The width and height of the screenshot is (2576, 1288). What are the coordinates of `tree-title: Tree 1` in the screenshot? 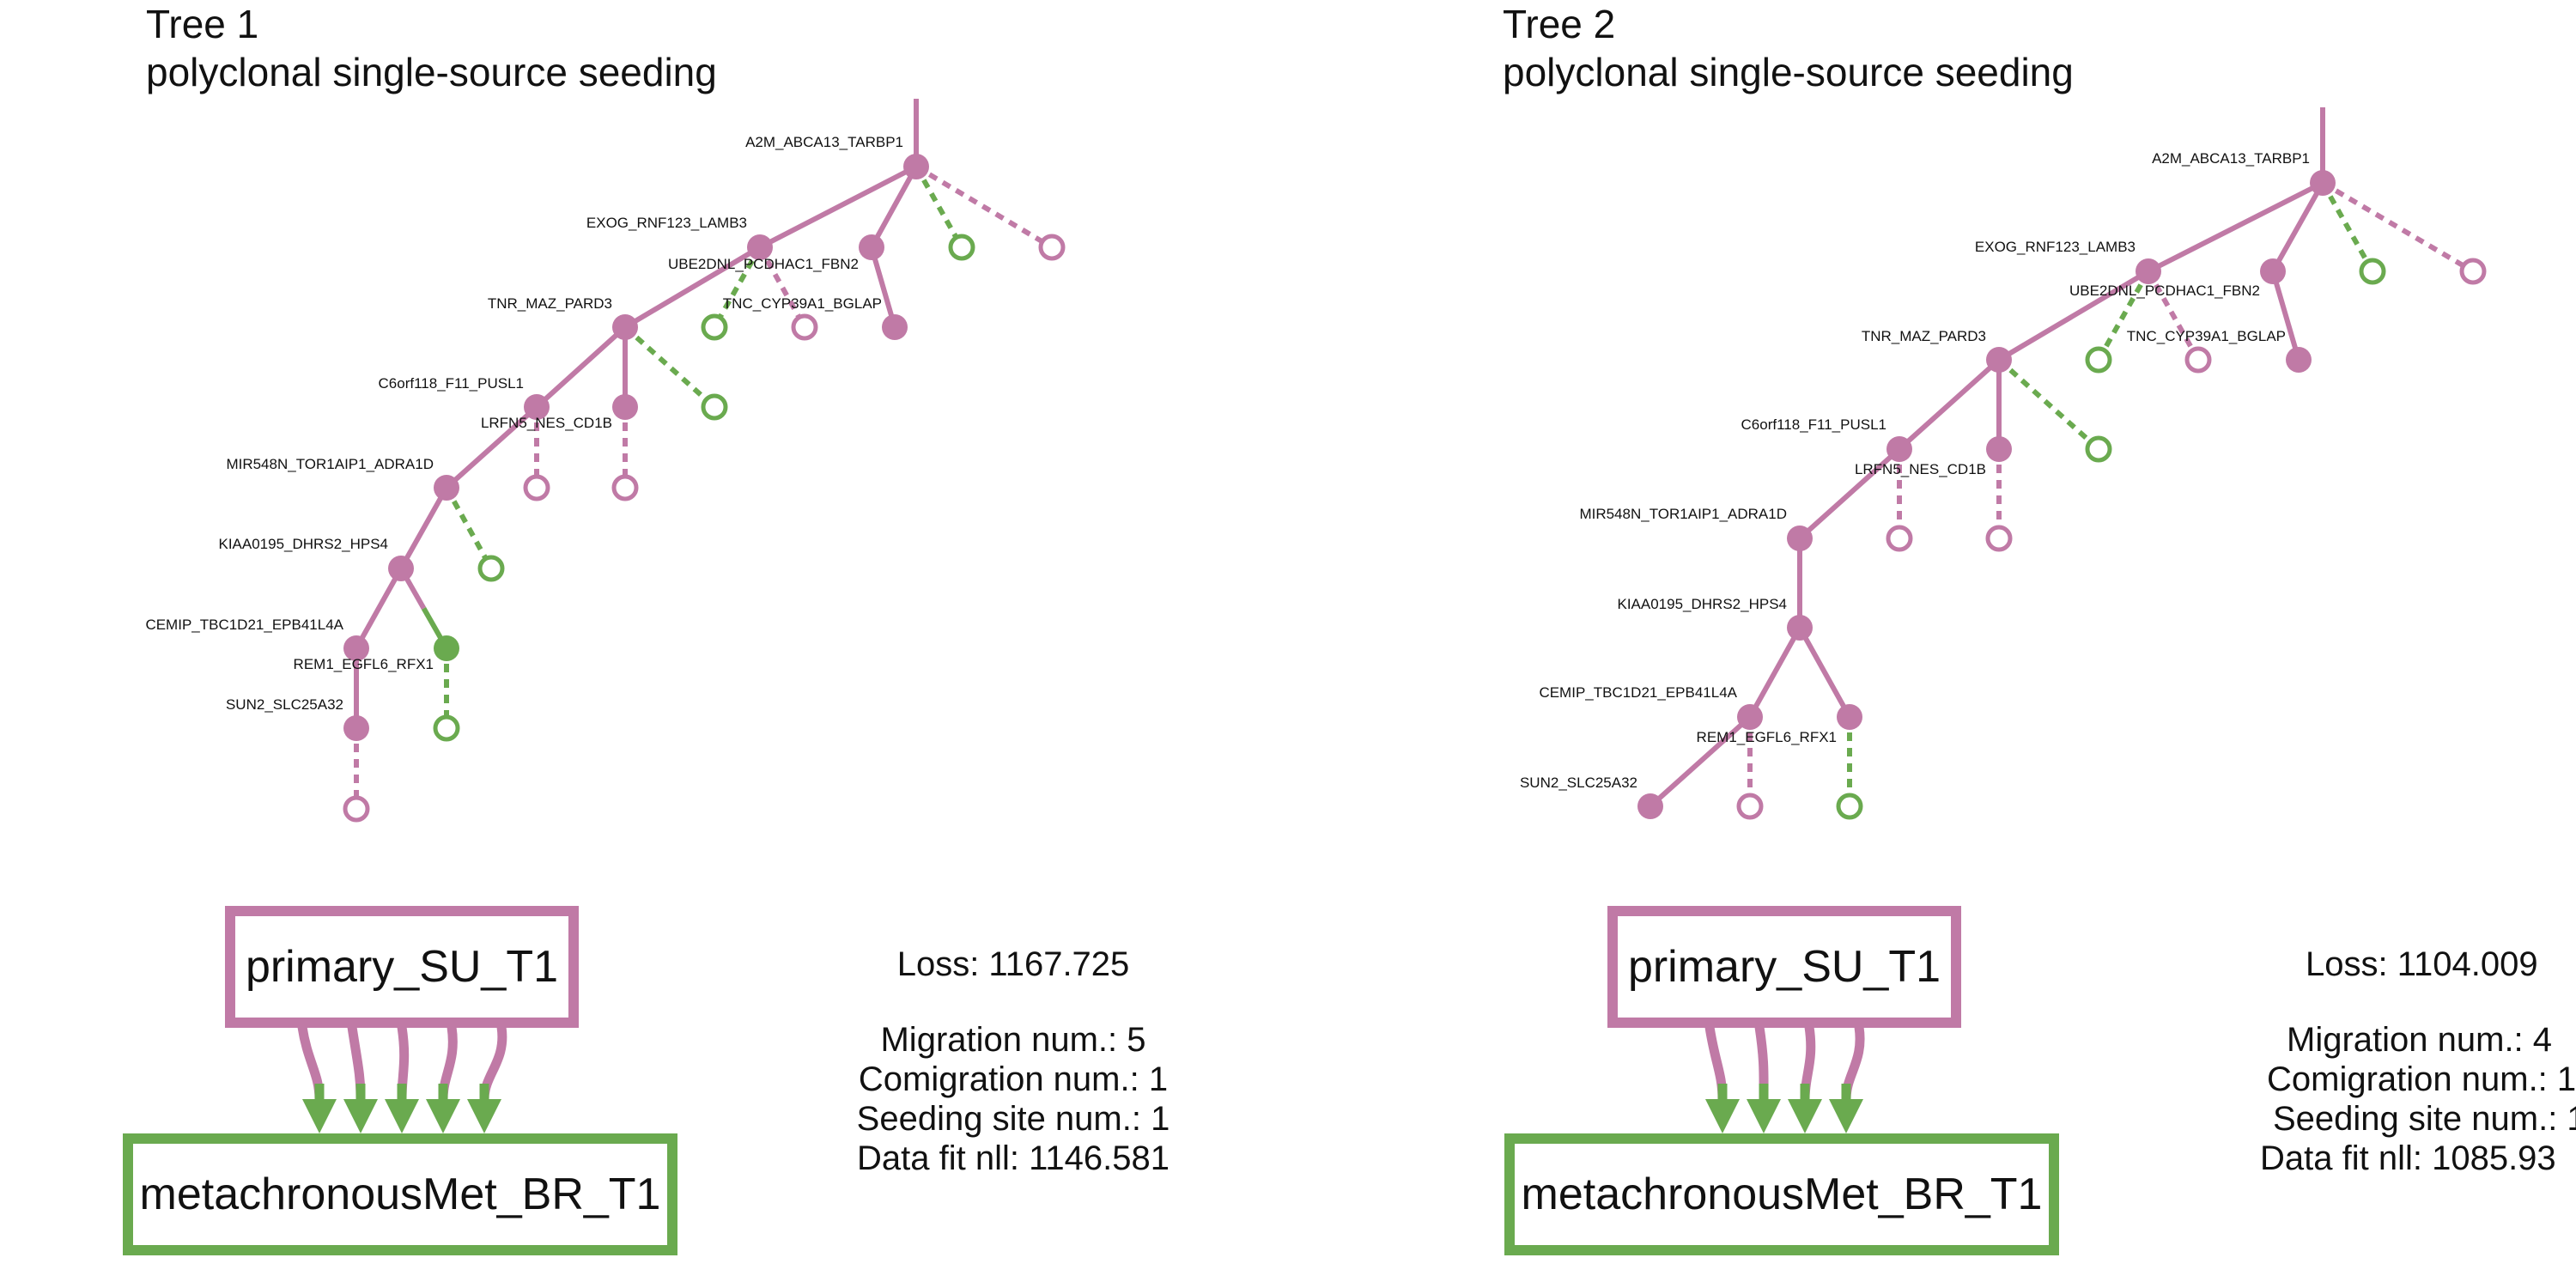 It's located at (202, 24).